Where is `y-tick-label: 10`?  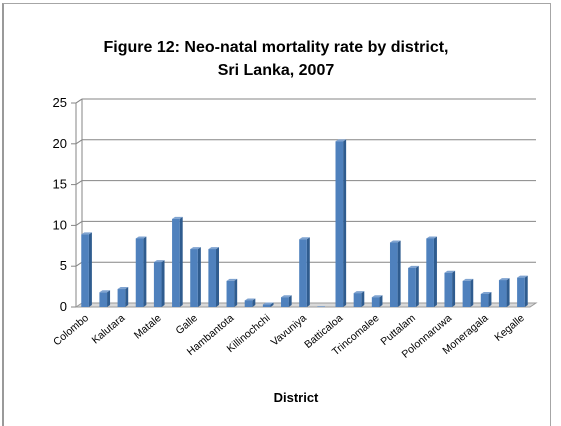
y-tick-label: 10 is located at coordinates (60, 224).